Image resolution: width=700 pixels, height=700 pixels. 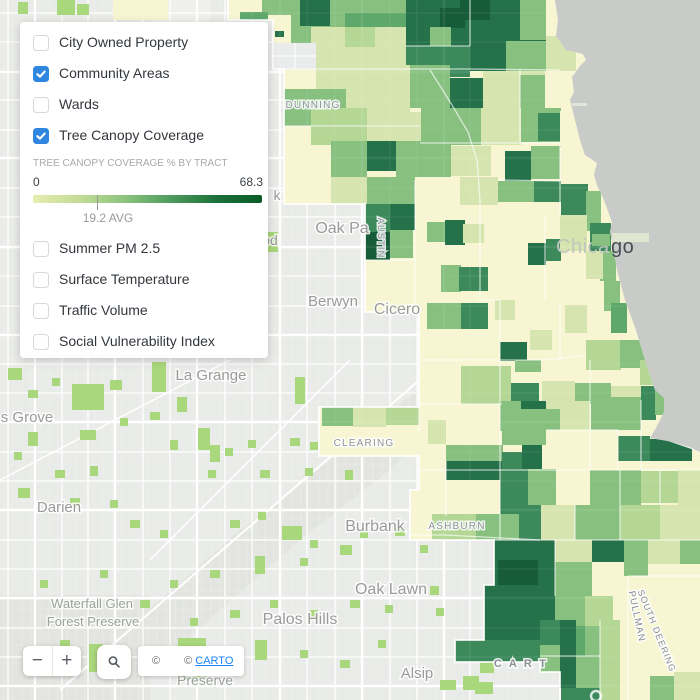 I want to click on svg-text: CLEARING, so click(x=364, y=443).